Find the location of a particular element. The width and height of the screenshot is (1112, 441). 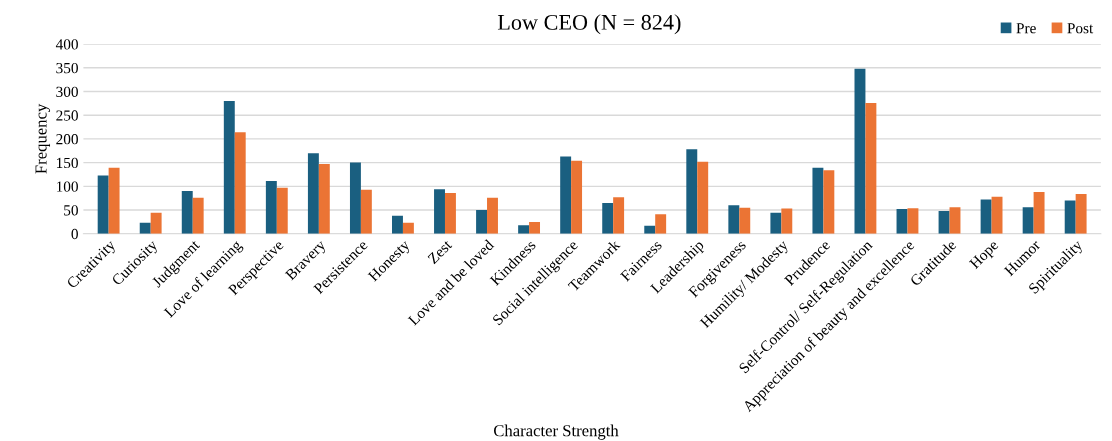

y-tick-label: 300 is located at coordinates (67, 91).